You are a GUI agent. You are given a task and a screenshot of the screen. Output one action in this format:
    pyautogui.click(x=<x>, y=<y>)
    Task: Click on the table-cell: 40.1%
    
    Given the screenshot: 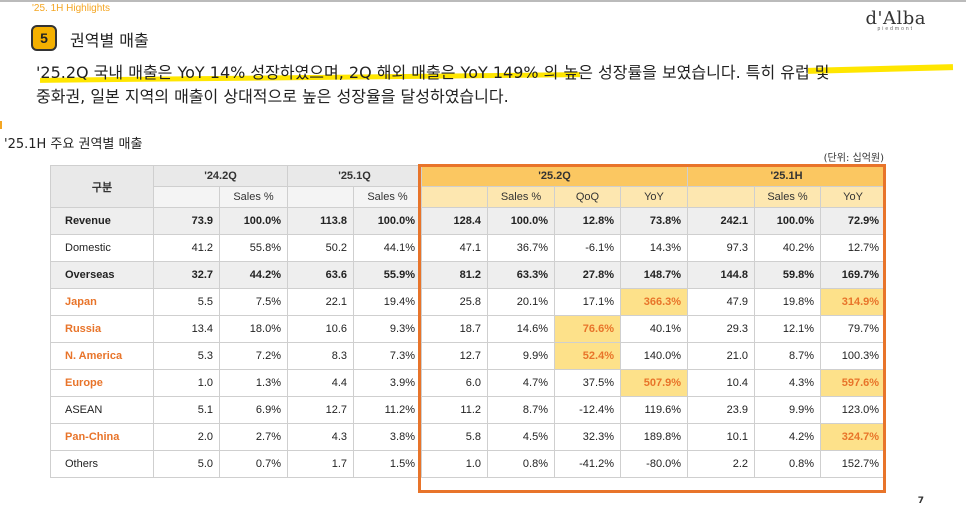 What is the action you would take?
    pyautogui.click(x=654, y=329)
    